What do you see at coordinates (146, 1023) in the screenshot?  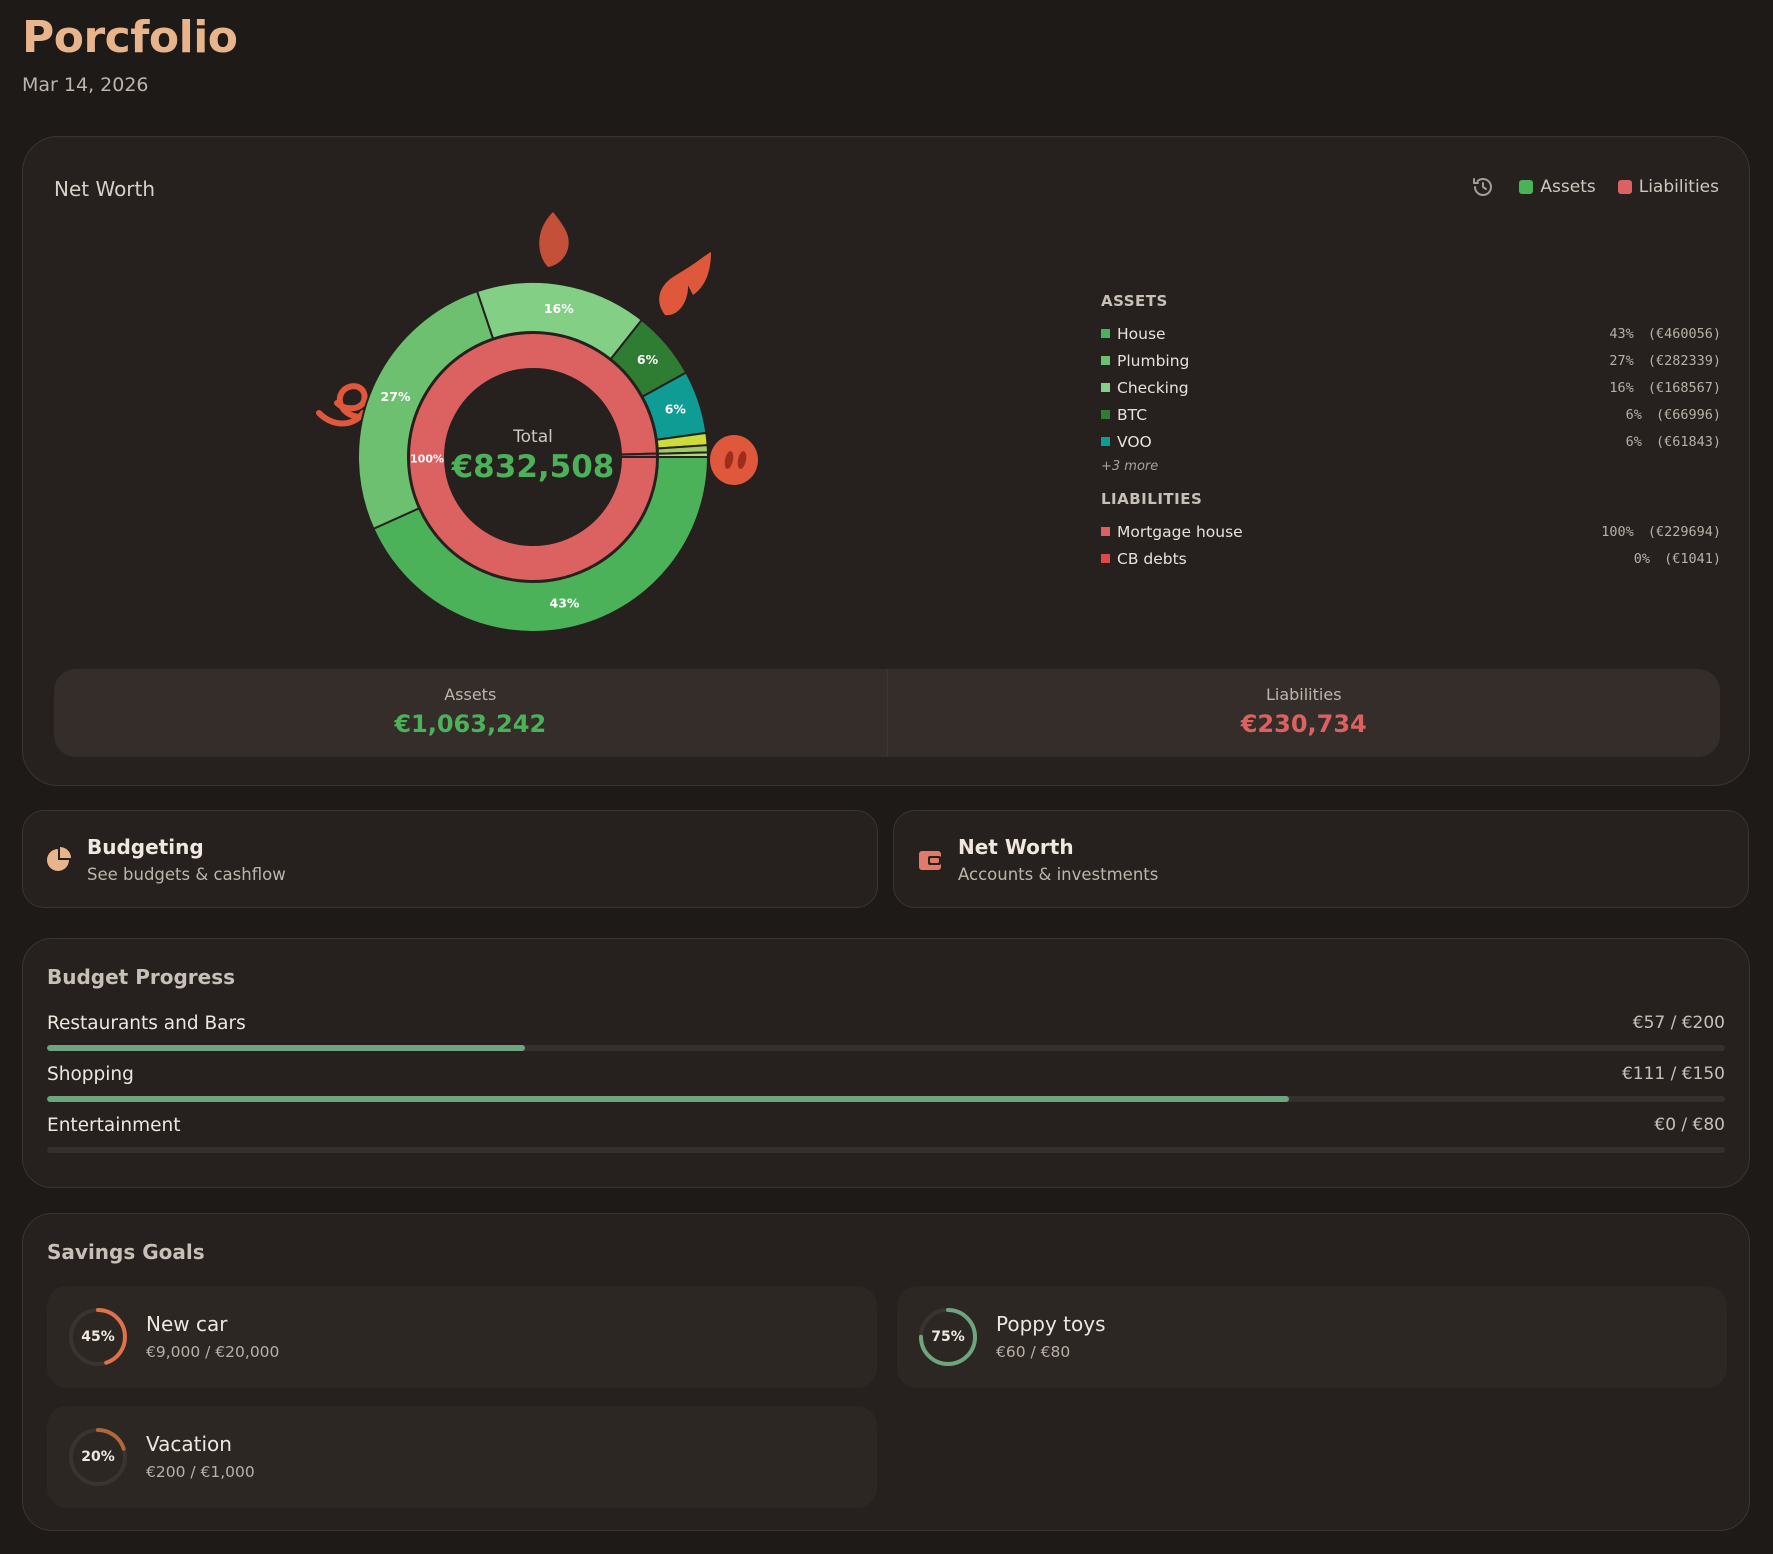 I see `budget-category-label: Restaurants and Bars` at bounding box center [146, 1023].